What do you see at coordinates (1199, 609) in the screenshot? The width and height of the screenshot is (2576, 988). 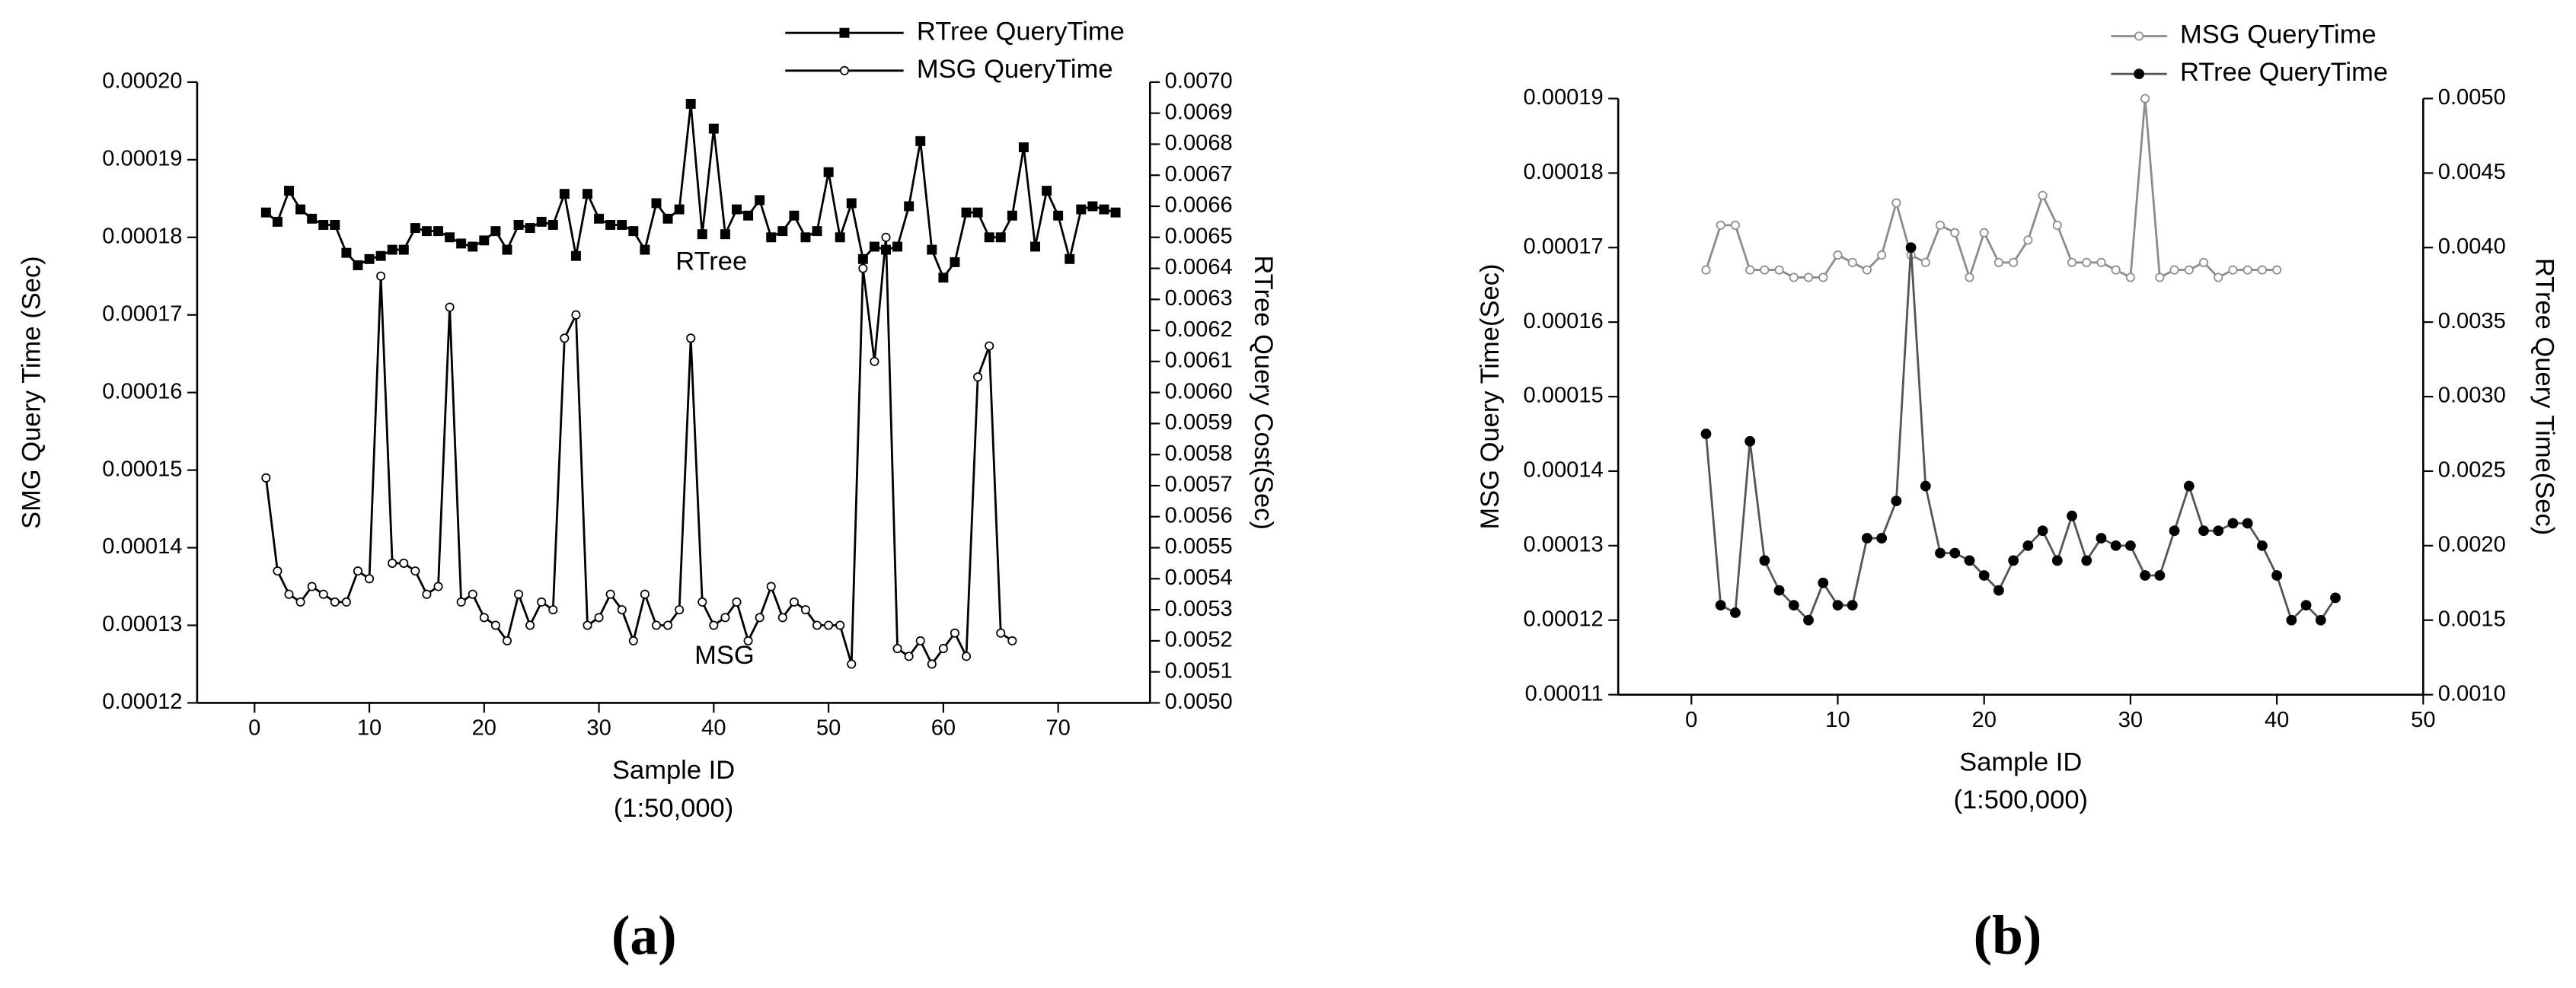 I see `y2-tick-label: 0.0053` at bounding box center [1199, 609].